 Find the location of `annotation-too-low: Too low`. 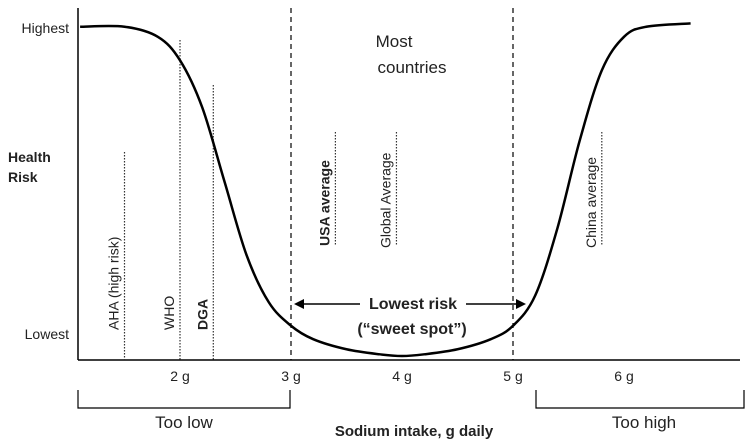

annotation-too-low: Too low is located at coordinates (184, 422).